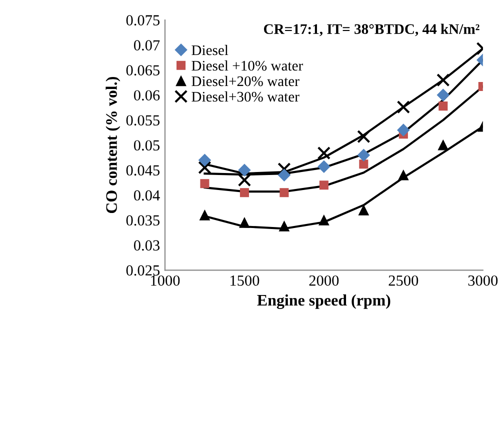 This screenshot has width=503, height=435. Describe the element at coordinates (210, 50) in the screenshot. I see `legend-label: Diesel` at that location.